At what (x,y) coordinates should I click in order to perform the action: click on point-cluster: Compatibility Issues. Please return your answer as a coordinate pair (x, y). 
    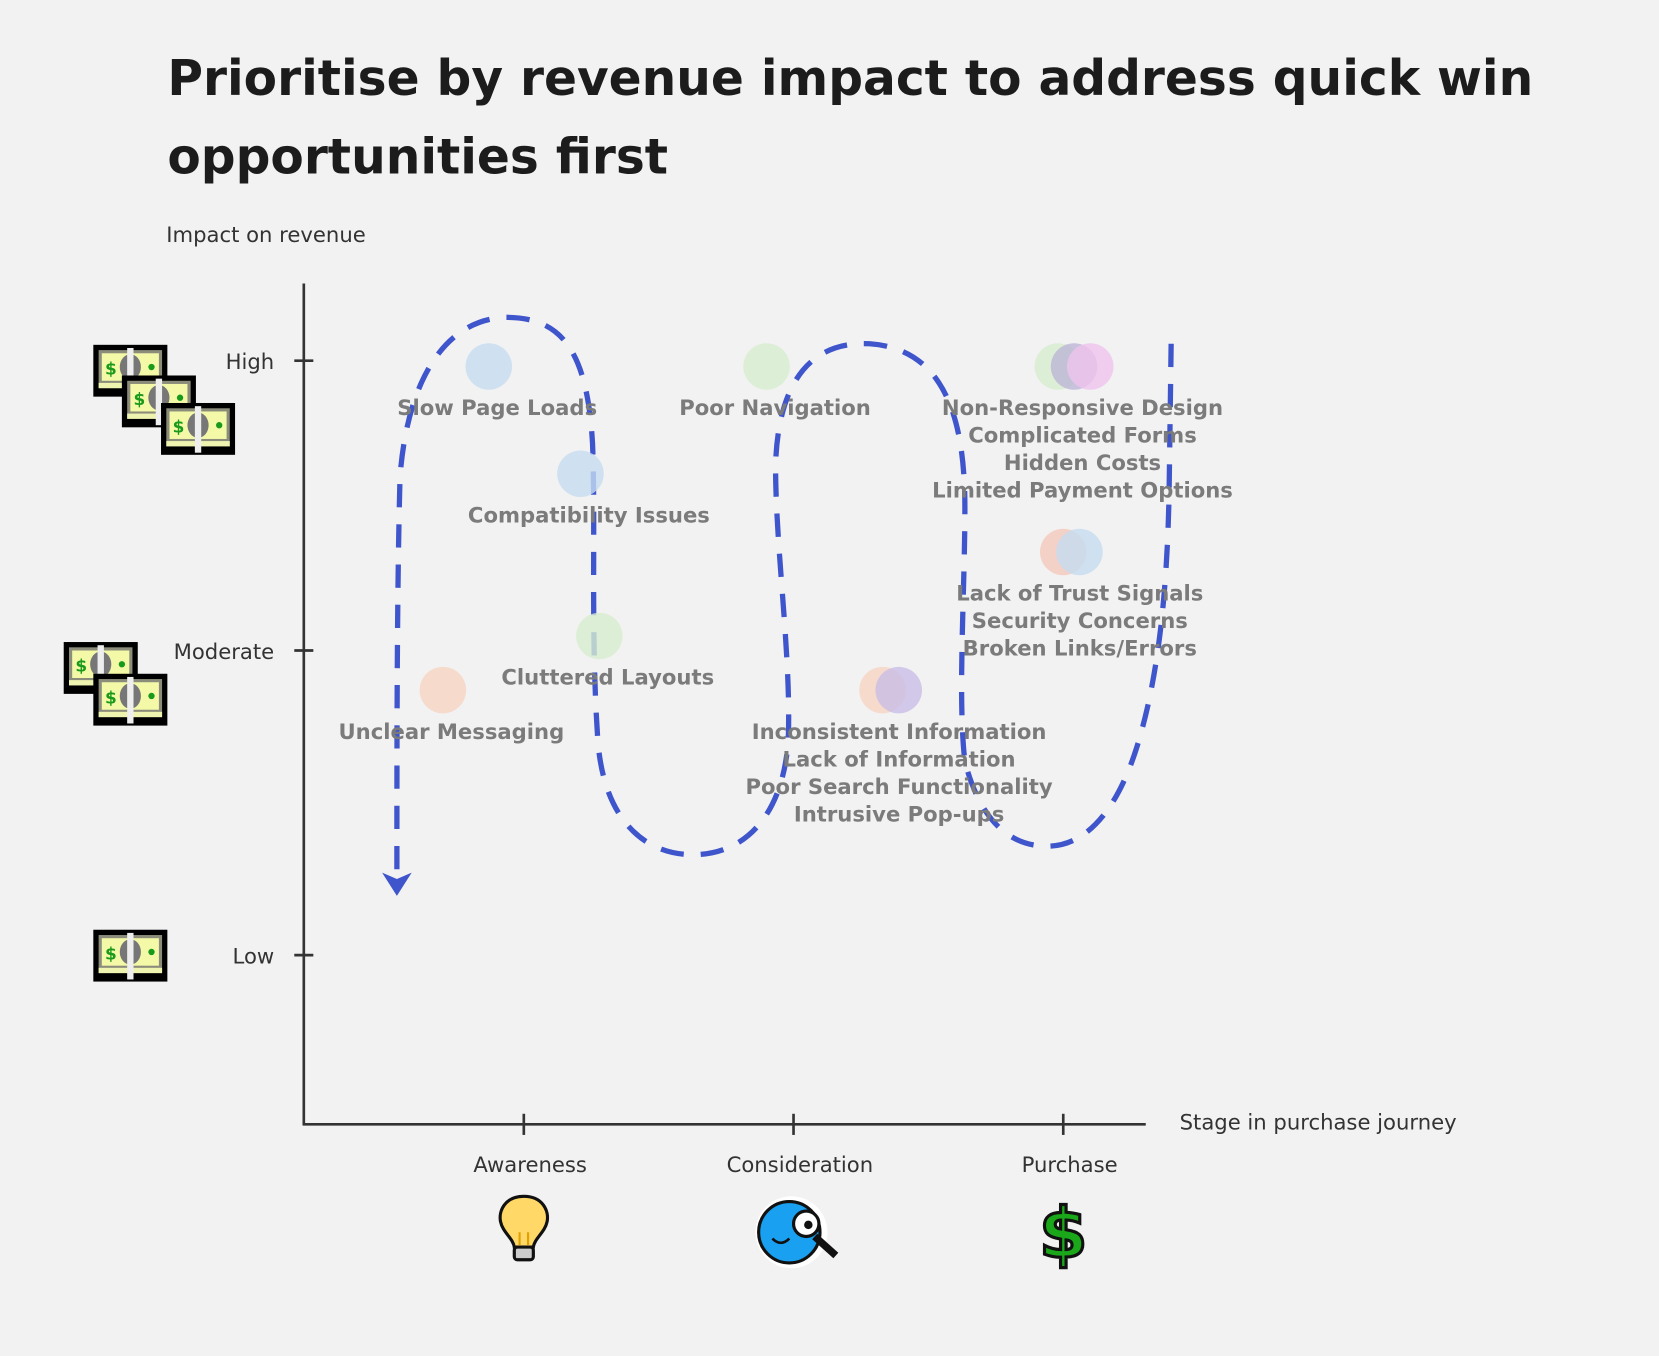
    Looking at the image, I should click on (589, 488).